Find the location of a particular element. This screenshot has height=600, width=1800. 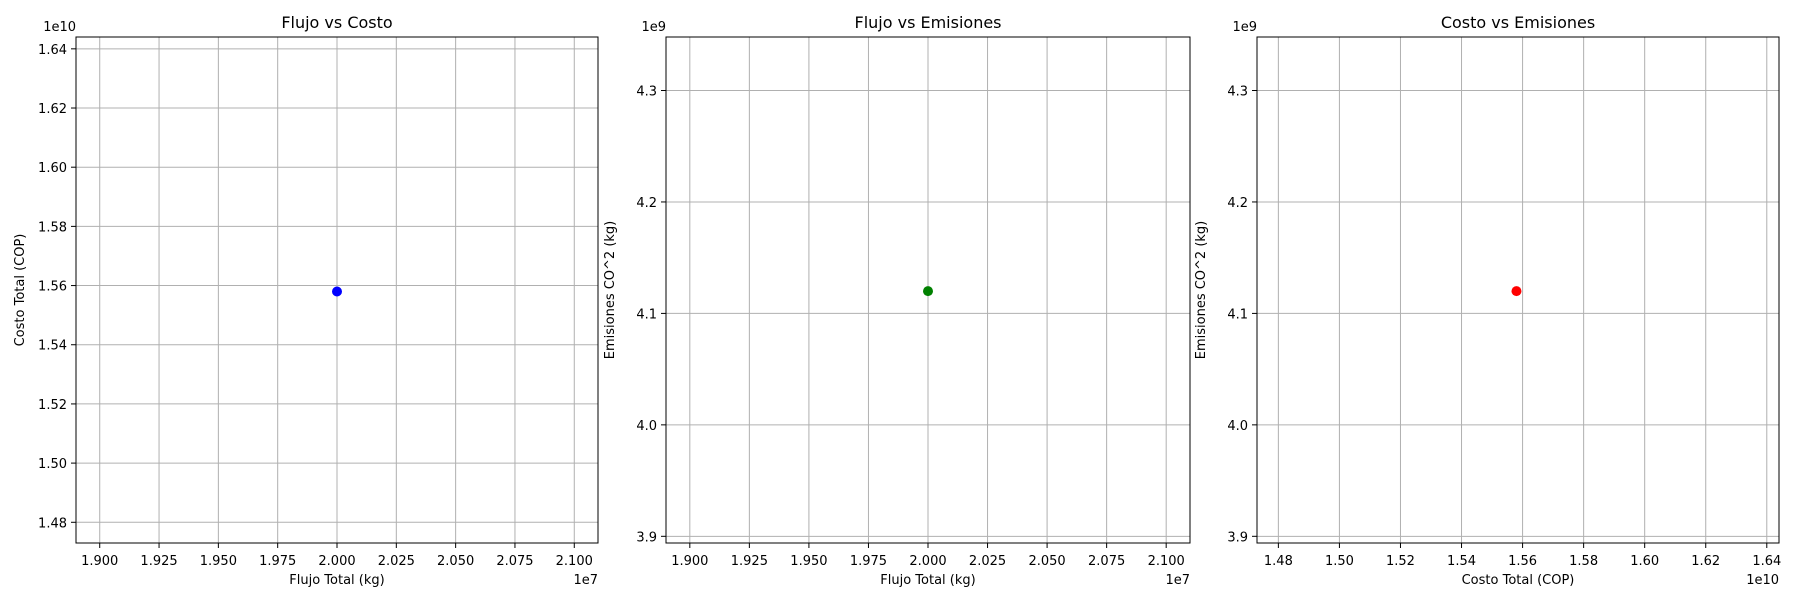

x-tick-label: 1.58 is located at coordinates (1583, 561).